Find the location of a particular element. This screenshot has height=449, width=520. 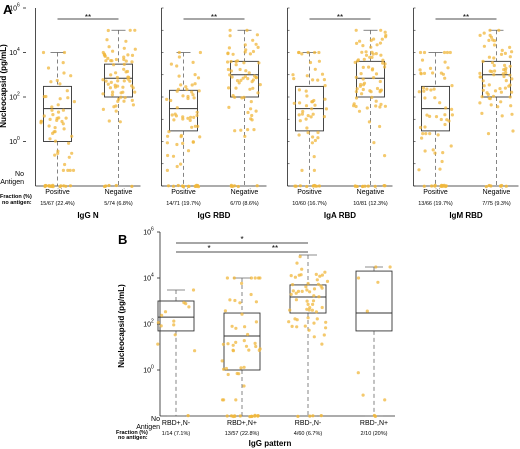

panel-a-no-antigen-1: No is located at coordinates (19, 174).